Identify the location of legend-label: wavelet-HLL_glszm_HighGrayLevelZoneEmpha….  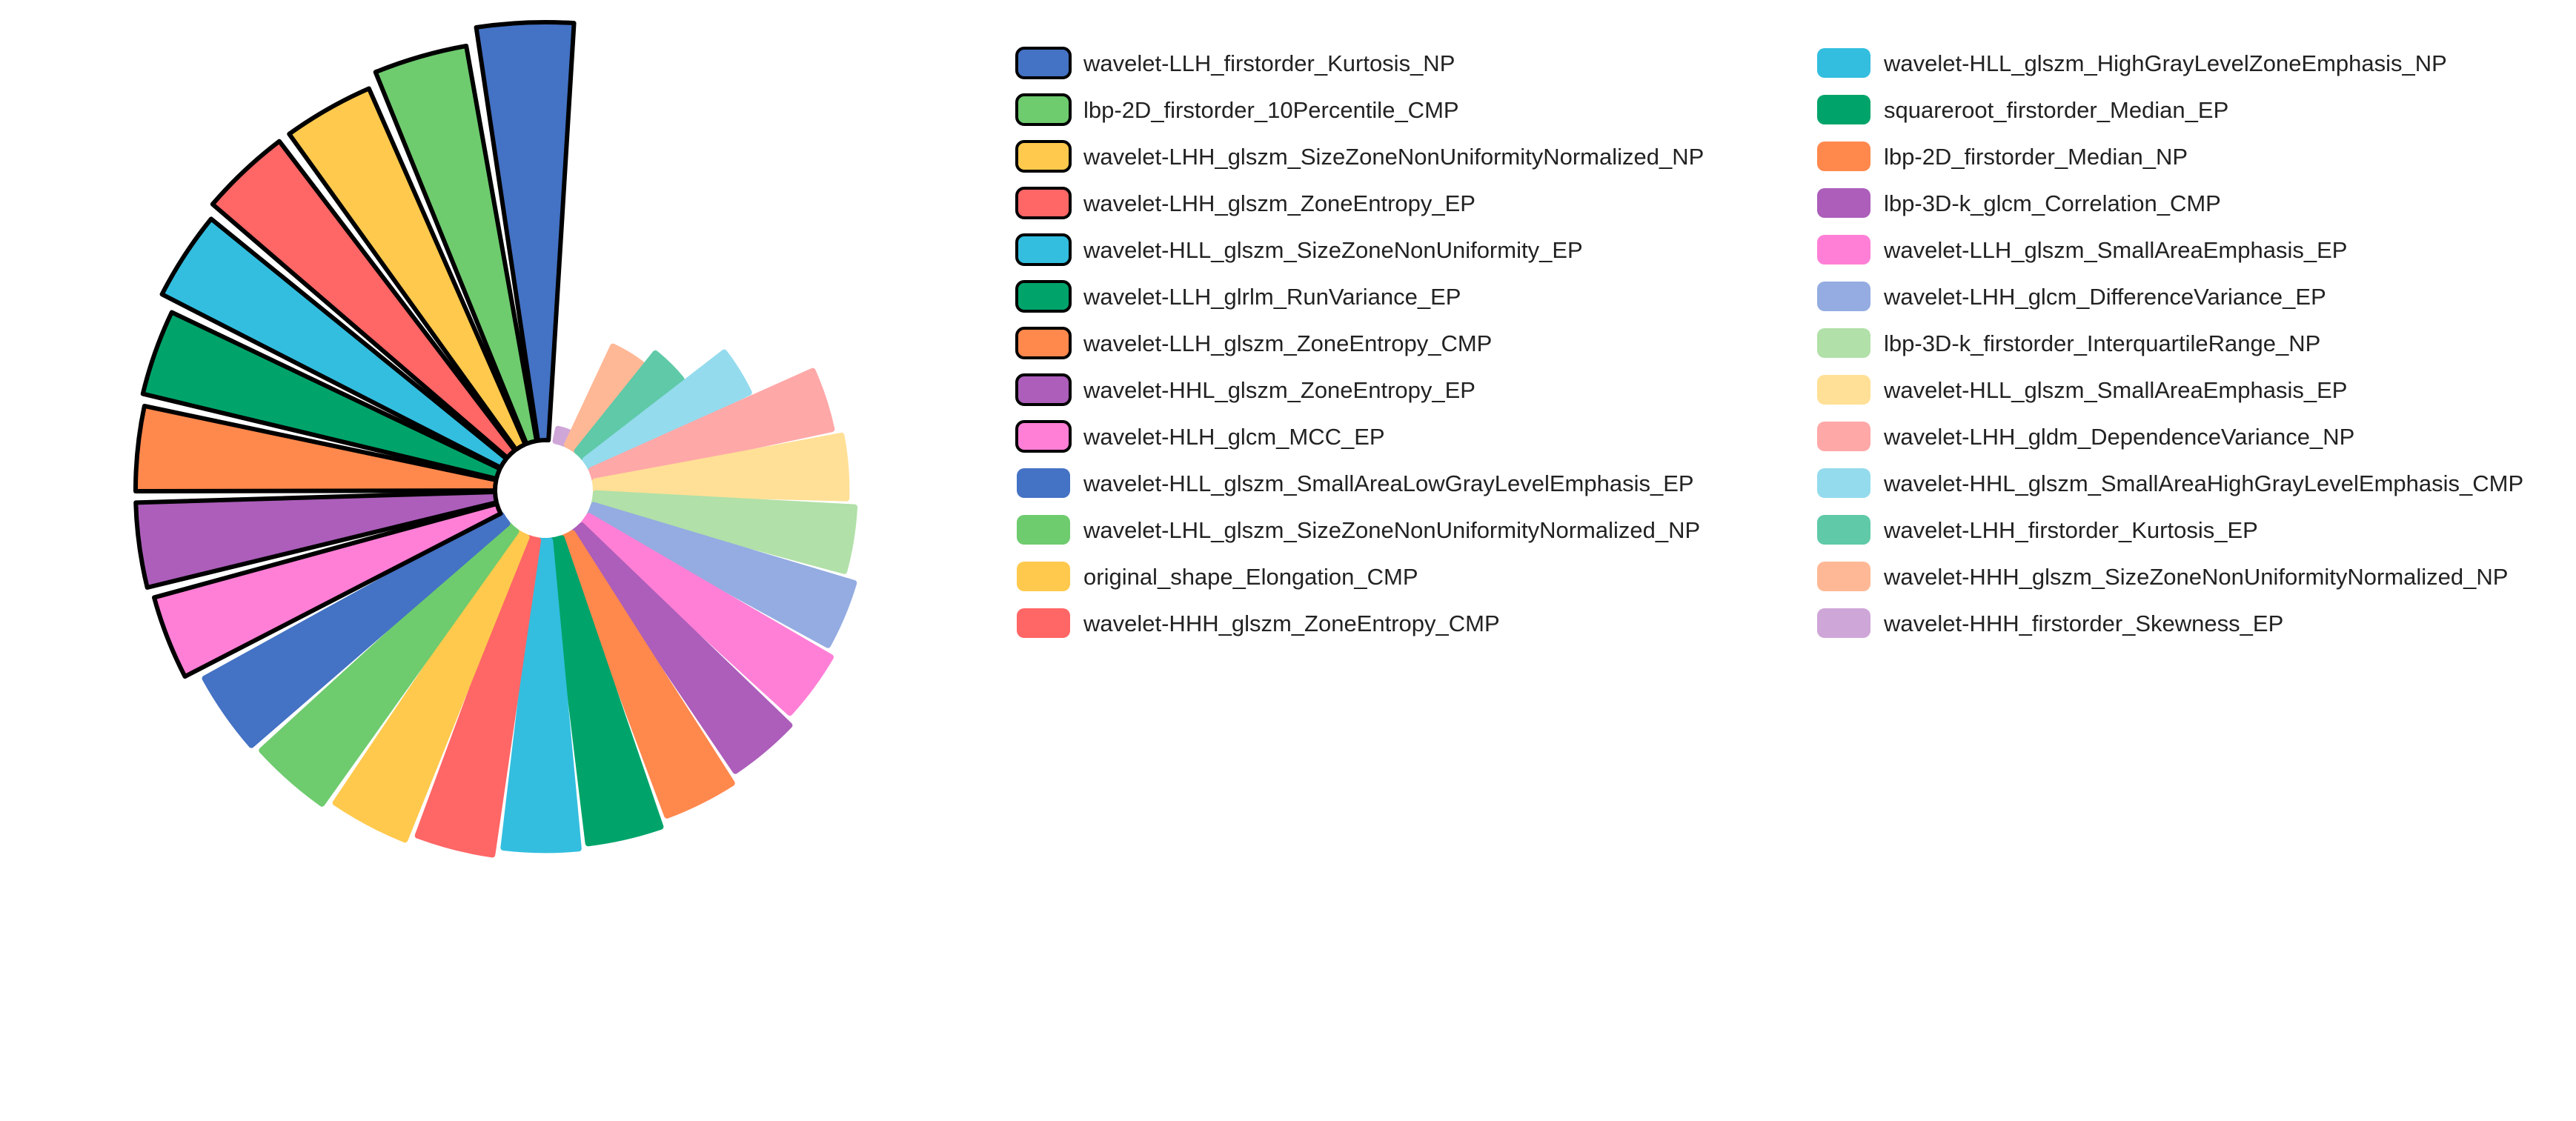
(2165, 63).